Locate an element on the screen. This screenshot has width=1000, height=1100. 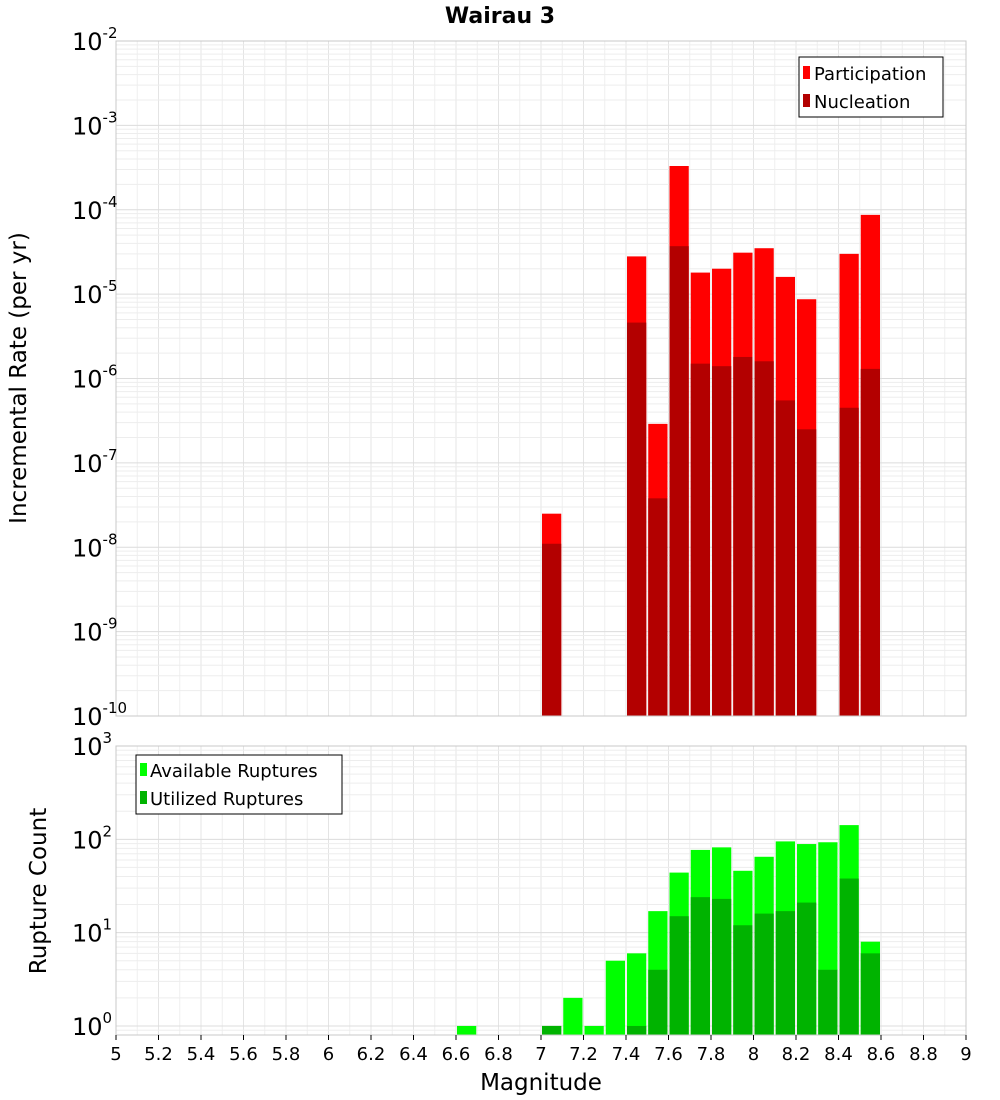
x-tick-label: 6.4 is located at coordinates (413, 1054).